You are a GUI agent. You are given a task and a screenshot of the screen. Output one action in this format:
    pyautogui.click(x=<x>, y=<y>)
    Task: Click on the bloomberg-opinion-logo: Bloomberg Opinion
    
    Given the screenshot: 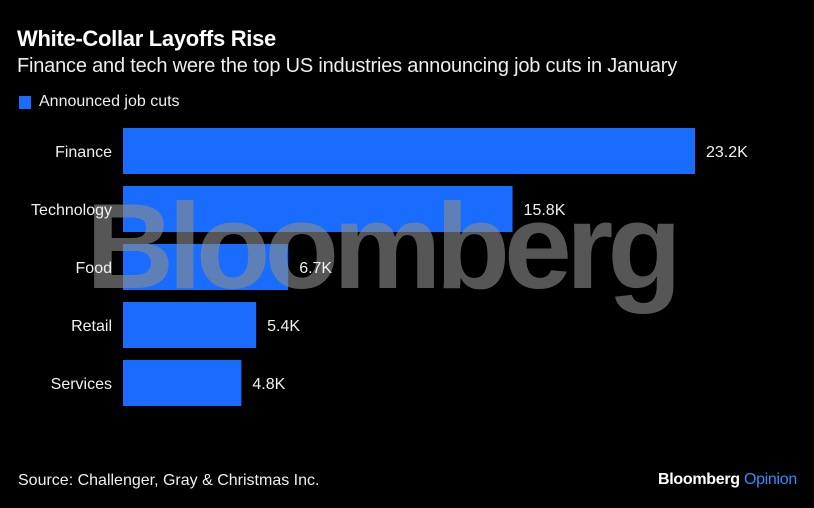 What is the action you would take?
    pyautogui.click(x=727, y=480)
    